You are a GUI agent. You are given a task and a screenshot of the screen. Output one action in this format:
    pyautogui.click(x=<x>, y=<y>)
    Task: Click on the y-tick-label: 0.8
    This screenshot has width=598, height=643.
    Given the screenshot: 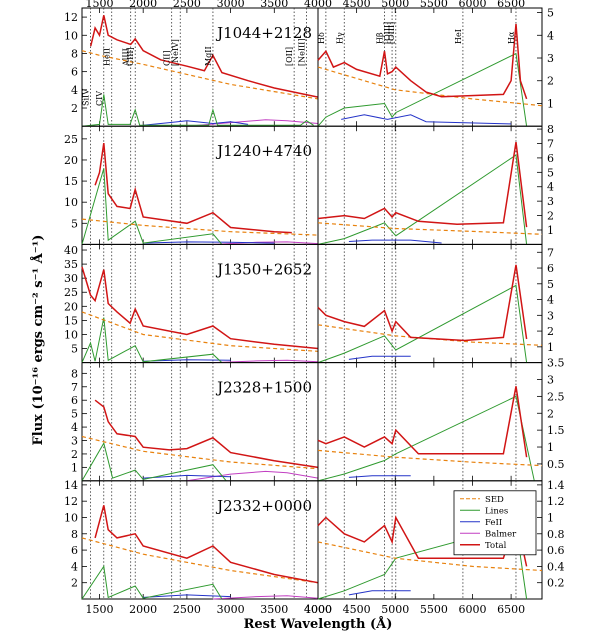 What is the action you would take?
    pyautogui.click(x=556, y=534)
    